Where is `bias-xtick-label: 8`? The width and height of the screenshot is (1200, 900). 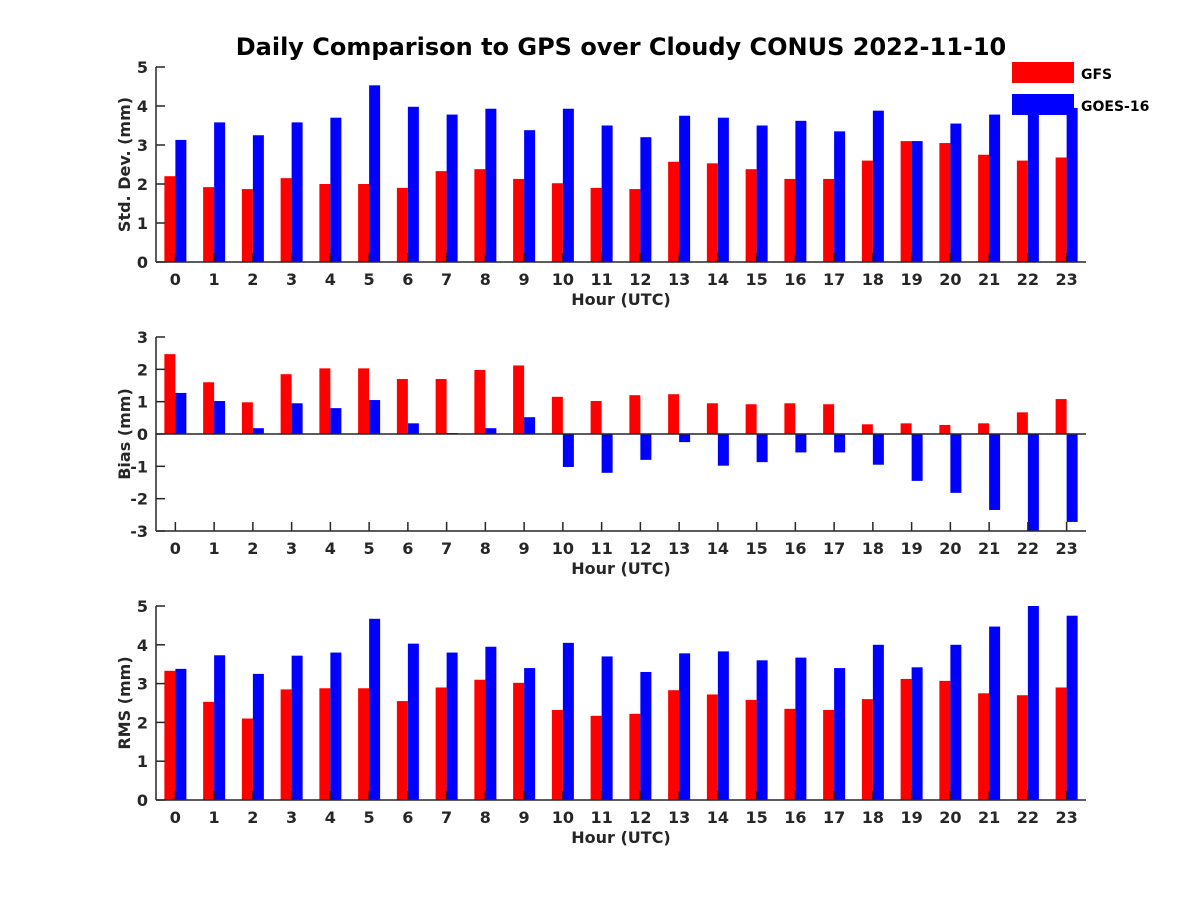
bias-xtick-label: 8 is located at coordinates (485, 548).